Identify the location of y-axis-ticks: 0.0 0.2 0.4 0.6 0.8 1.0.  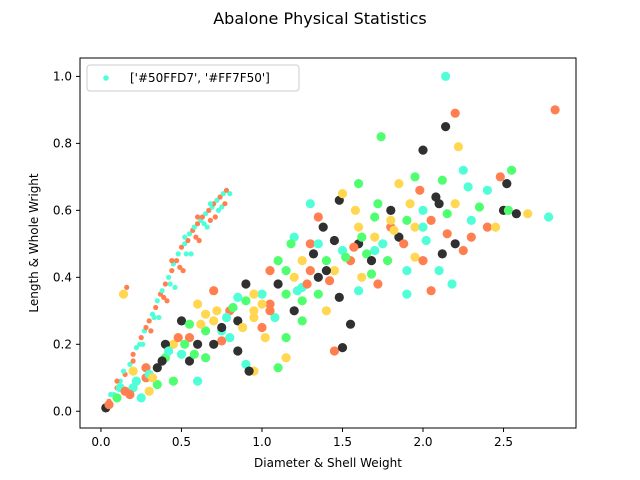
(66, 243).